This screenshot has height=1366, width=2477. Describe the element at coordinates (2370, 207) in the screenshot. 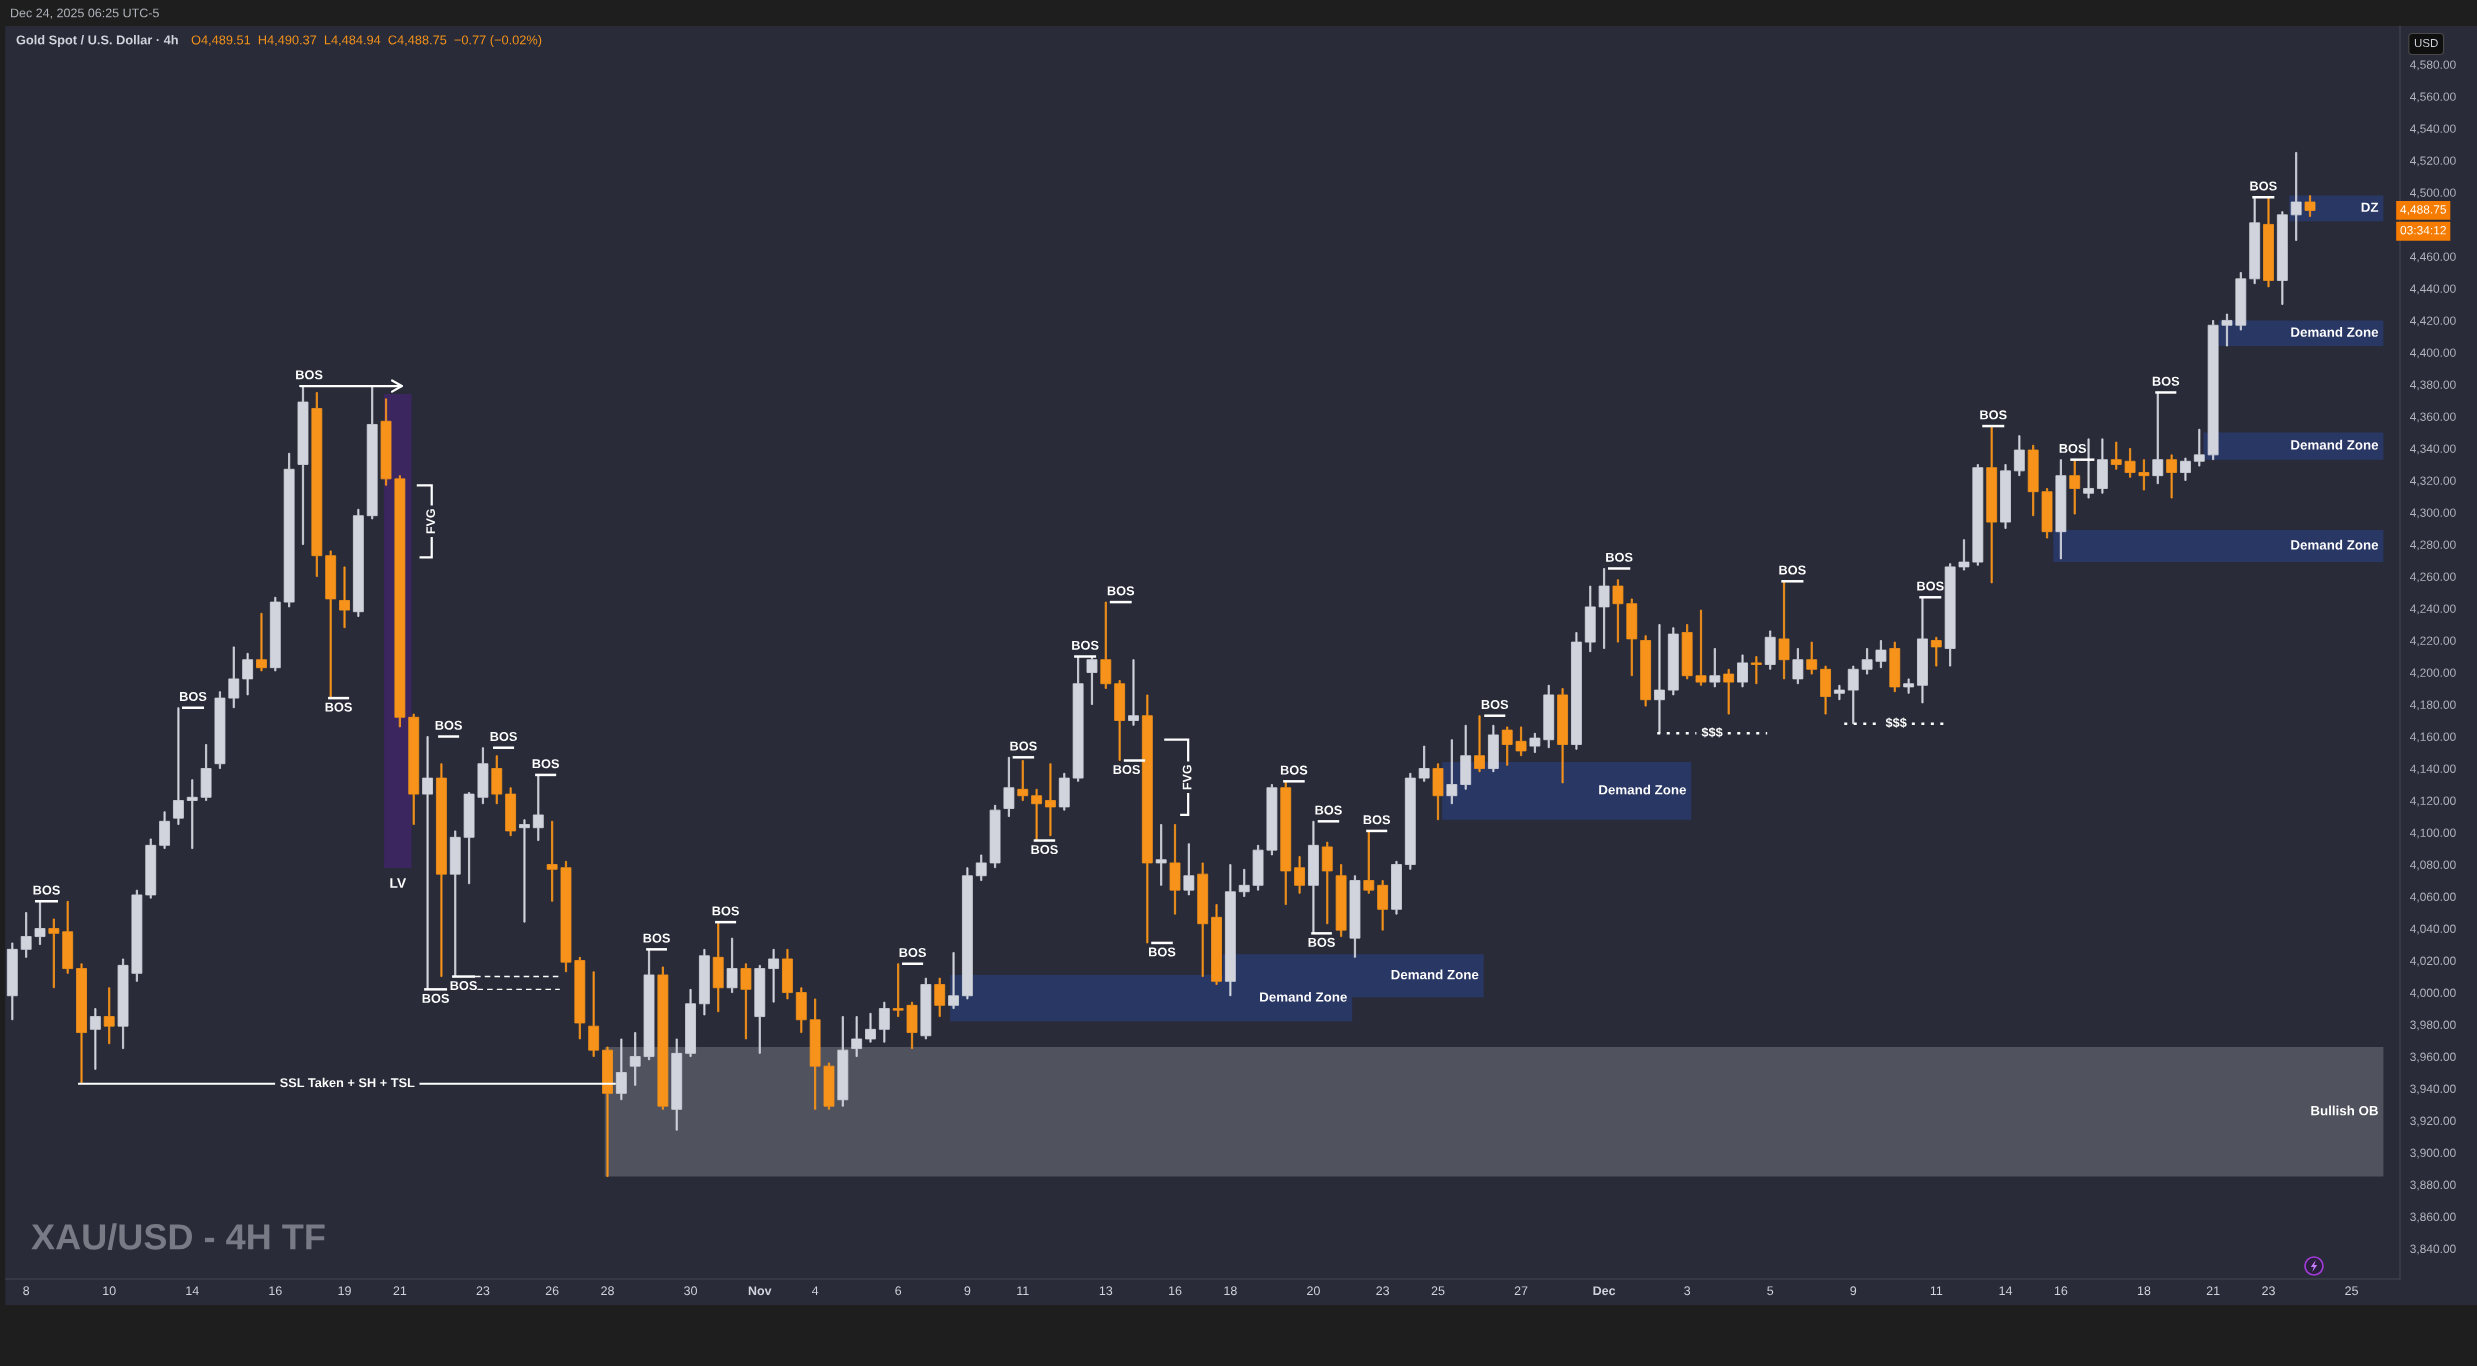

I see `annotation: DZ` at that location.